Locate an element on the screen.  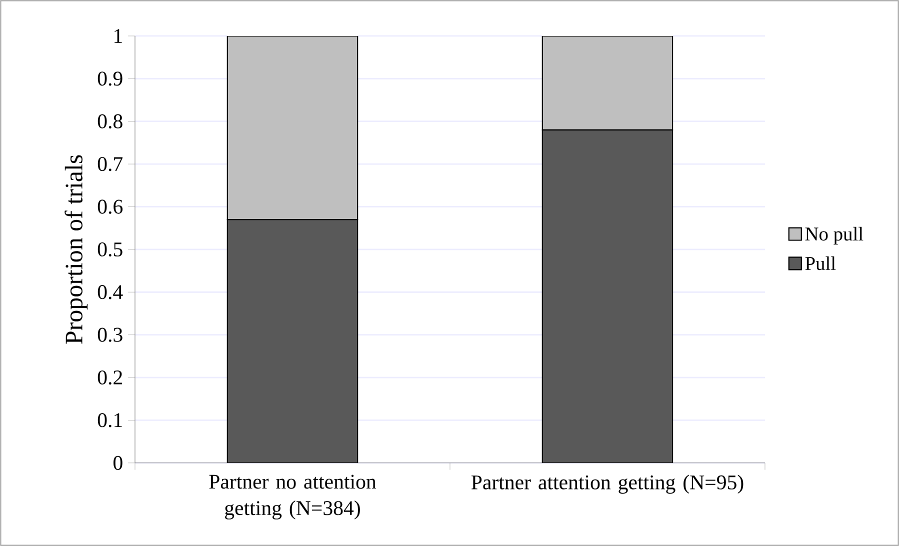
y-tick-label: 0 is located at coordinates (118, 463).